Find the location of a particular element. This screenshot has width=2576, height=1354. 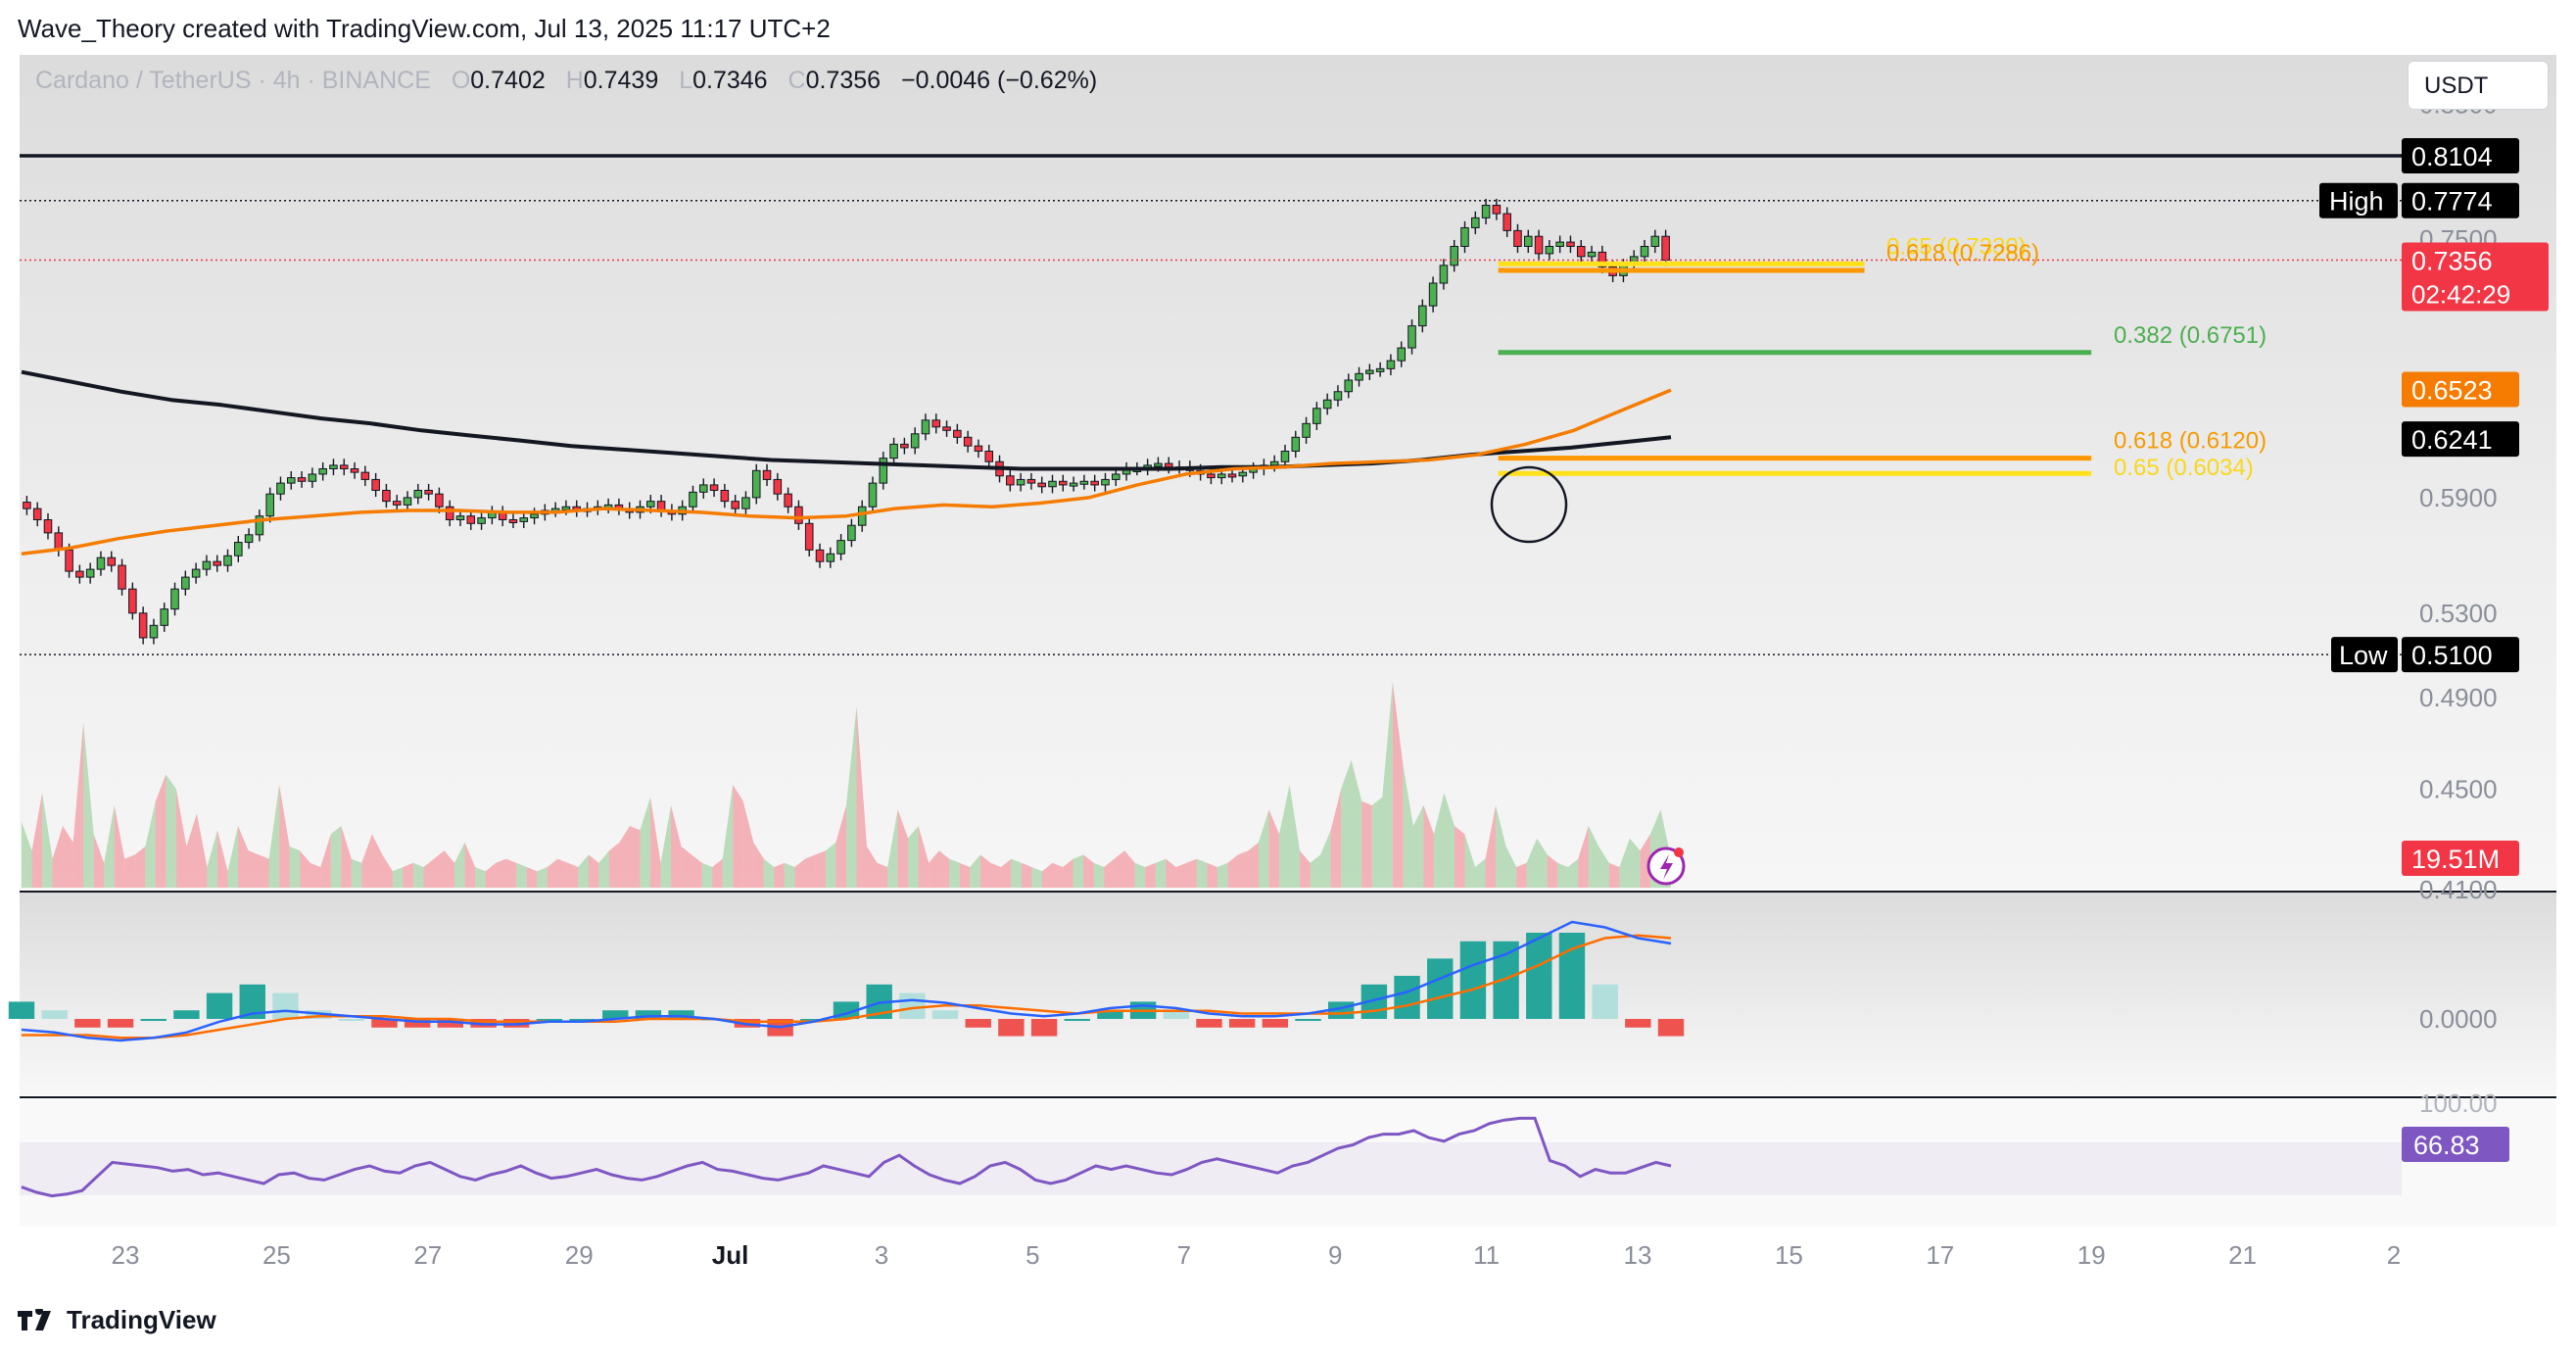

macd-pane: 0.0000 is located at coordinates (1253, 981).